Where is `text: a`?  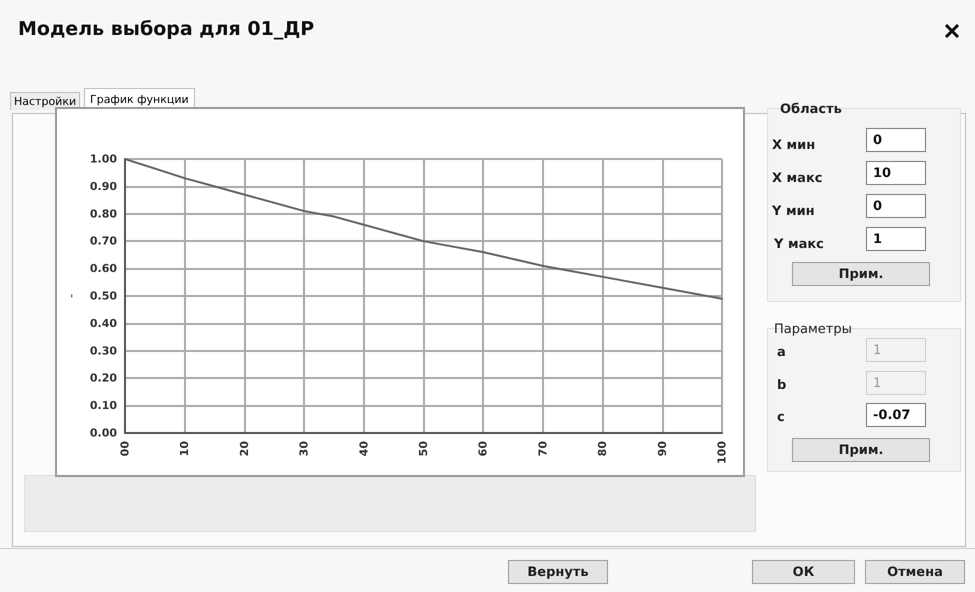 text: a is located at coordinates (781, 352).